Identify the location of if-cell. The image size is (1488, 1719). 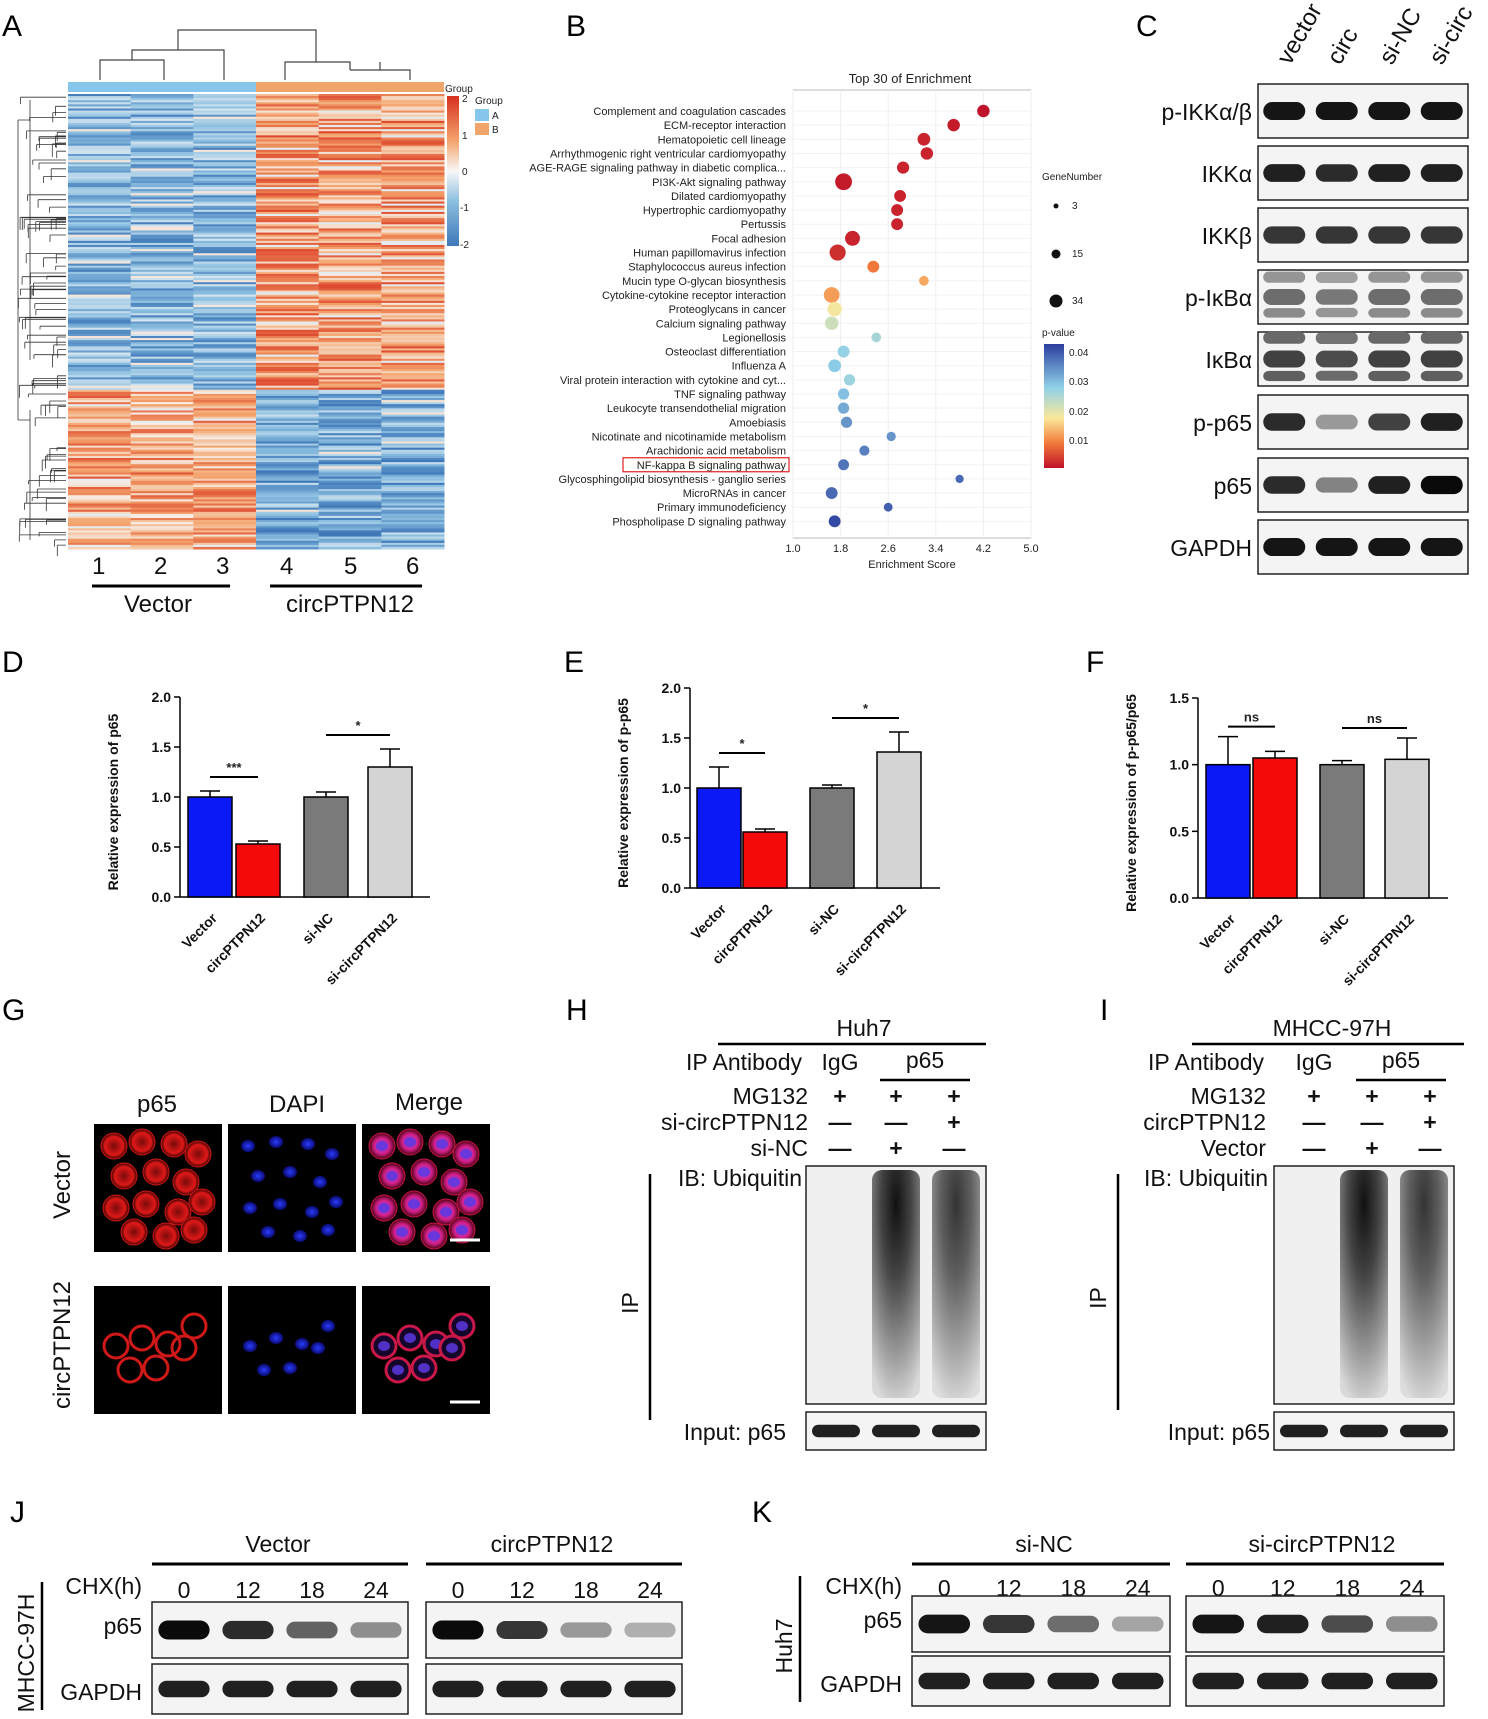
(130, 1370).